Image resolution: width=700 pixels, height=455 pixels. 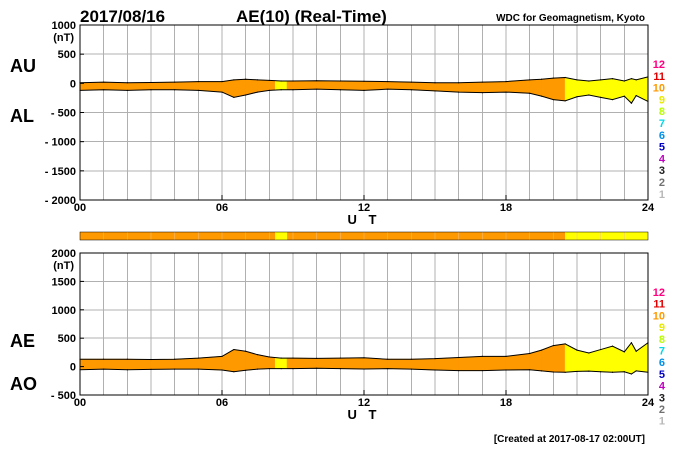 What do you see at coordinates (659, 305) in the screenshot?
I see `station-count-legend-item: 11` at bounding box center [659, 305].